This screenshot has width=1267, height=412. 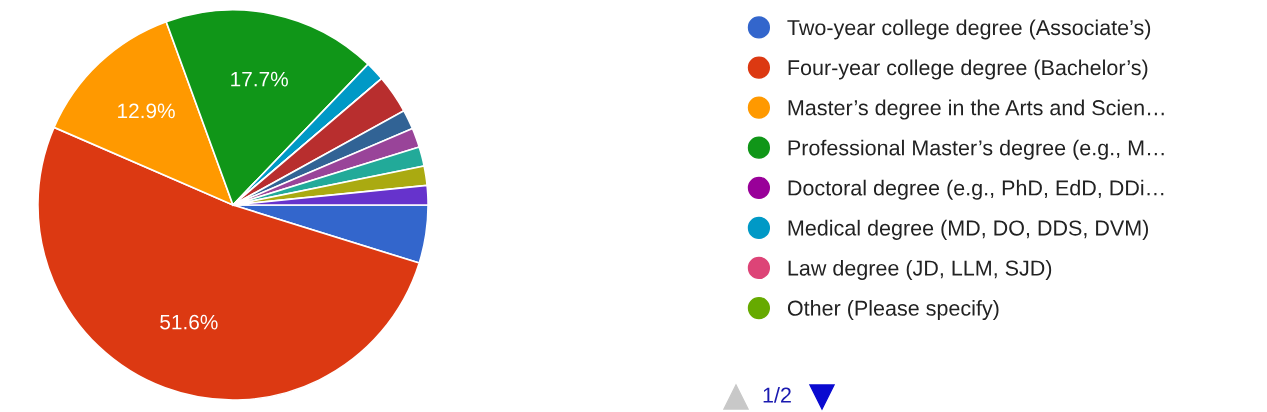 What do you see at coordinates (969, 29) in the screenshot?
I see `legend-label: Two-year college degree (Associate’s)` at bounding box center [969, 29].